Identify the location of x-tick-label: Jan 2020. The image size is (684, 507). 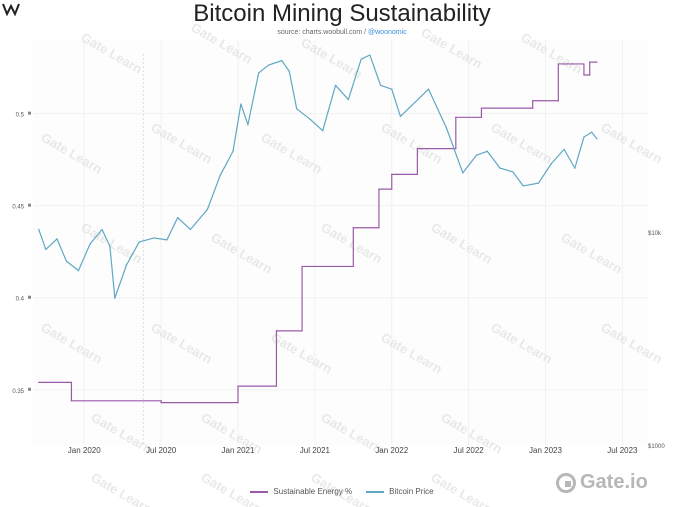
(84, 450).